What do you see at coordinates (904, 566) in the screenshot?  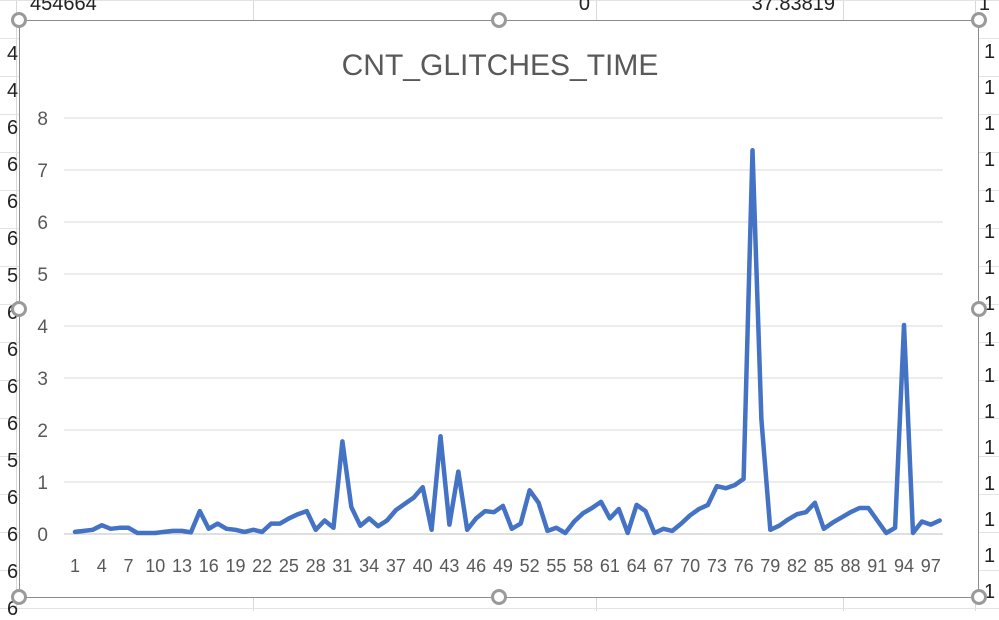 I see `x-tick-label: 94` at bounding box center [904, 566].